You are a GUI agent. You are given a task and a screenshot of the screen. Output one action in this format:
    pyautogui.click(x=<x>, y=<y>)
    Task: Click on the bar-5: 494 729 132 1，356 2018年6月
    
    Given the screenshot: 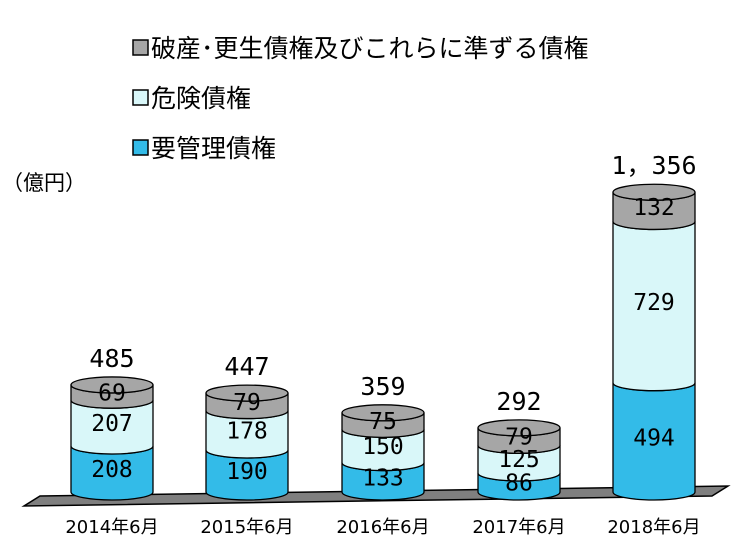 What is the action you would take?
    pyautogui.click(x=653, y=344)
    